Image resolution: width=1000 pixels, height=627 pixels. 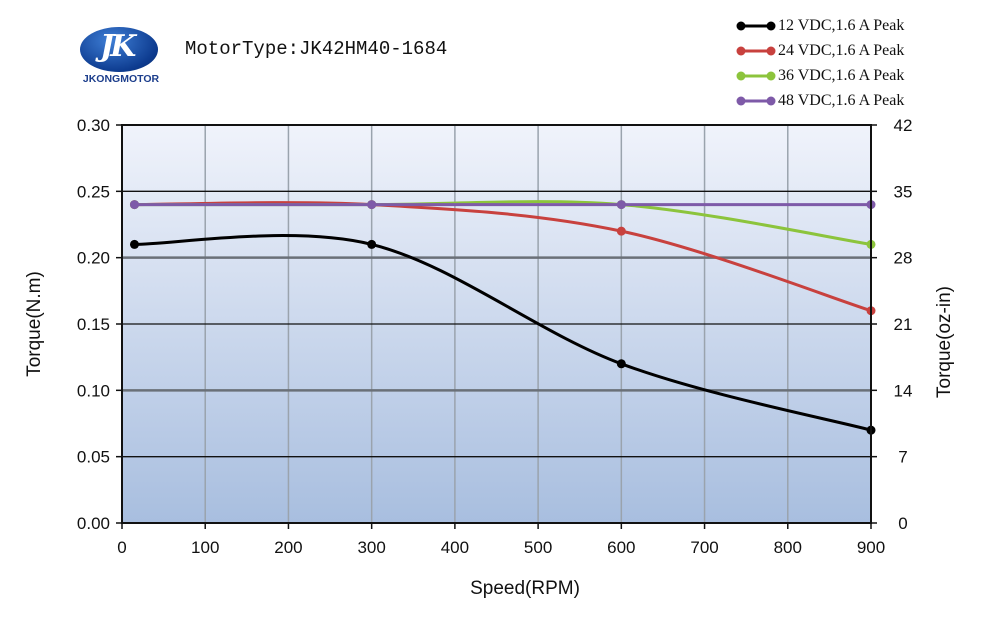 What do you see at coordinates (316, 49) in the screenshot?
I see `motor-type-title: MotorType:JK42HM40-1684` at bounding box center [316, 49].